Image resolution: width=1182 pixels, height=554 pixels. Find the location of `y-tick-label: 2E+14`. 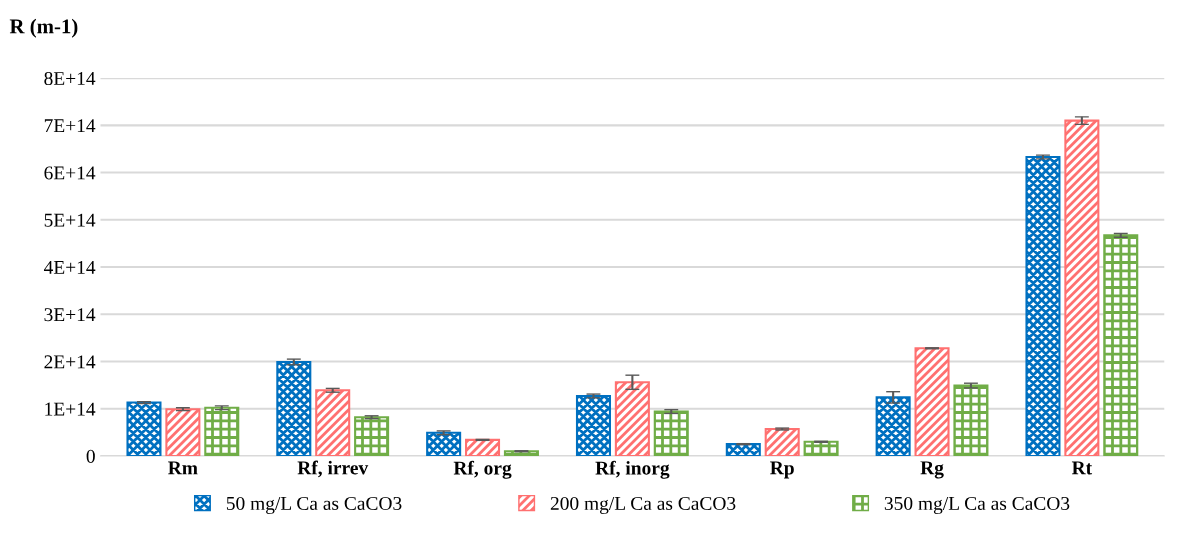

y-tick-label: 2E+14 is located at coordinates (70, 362).